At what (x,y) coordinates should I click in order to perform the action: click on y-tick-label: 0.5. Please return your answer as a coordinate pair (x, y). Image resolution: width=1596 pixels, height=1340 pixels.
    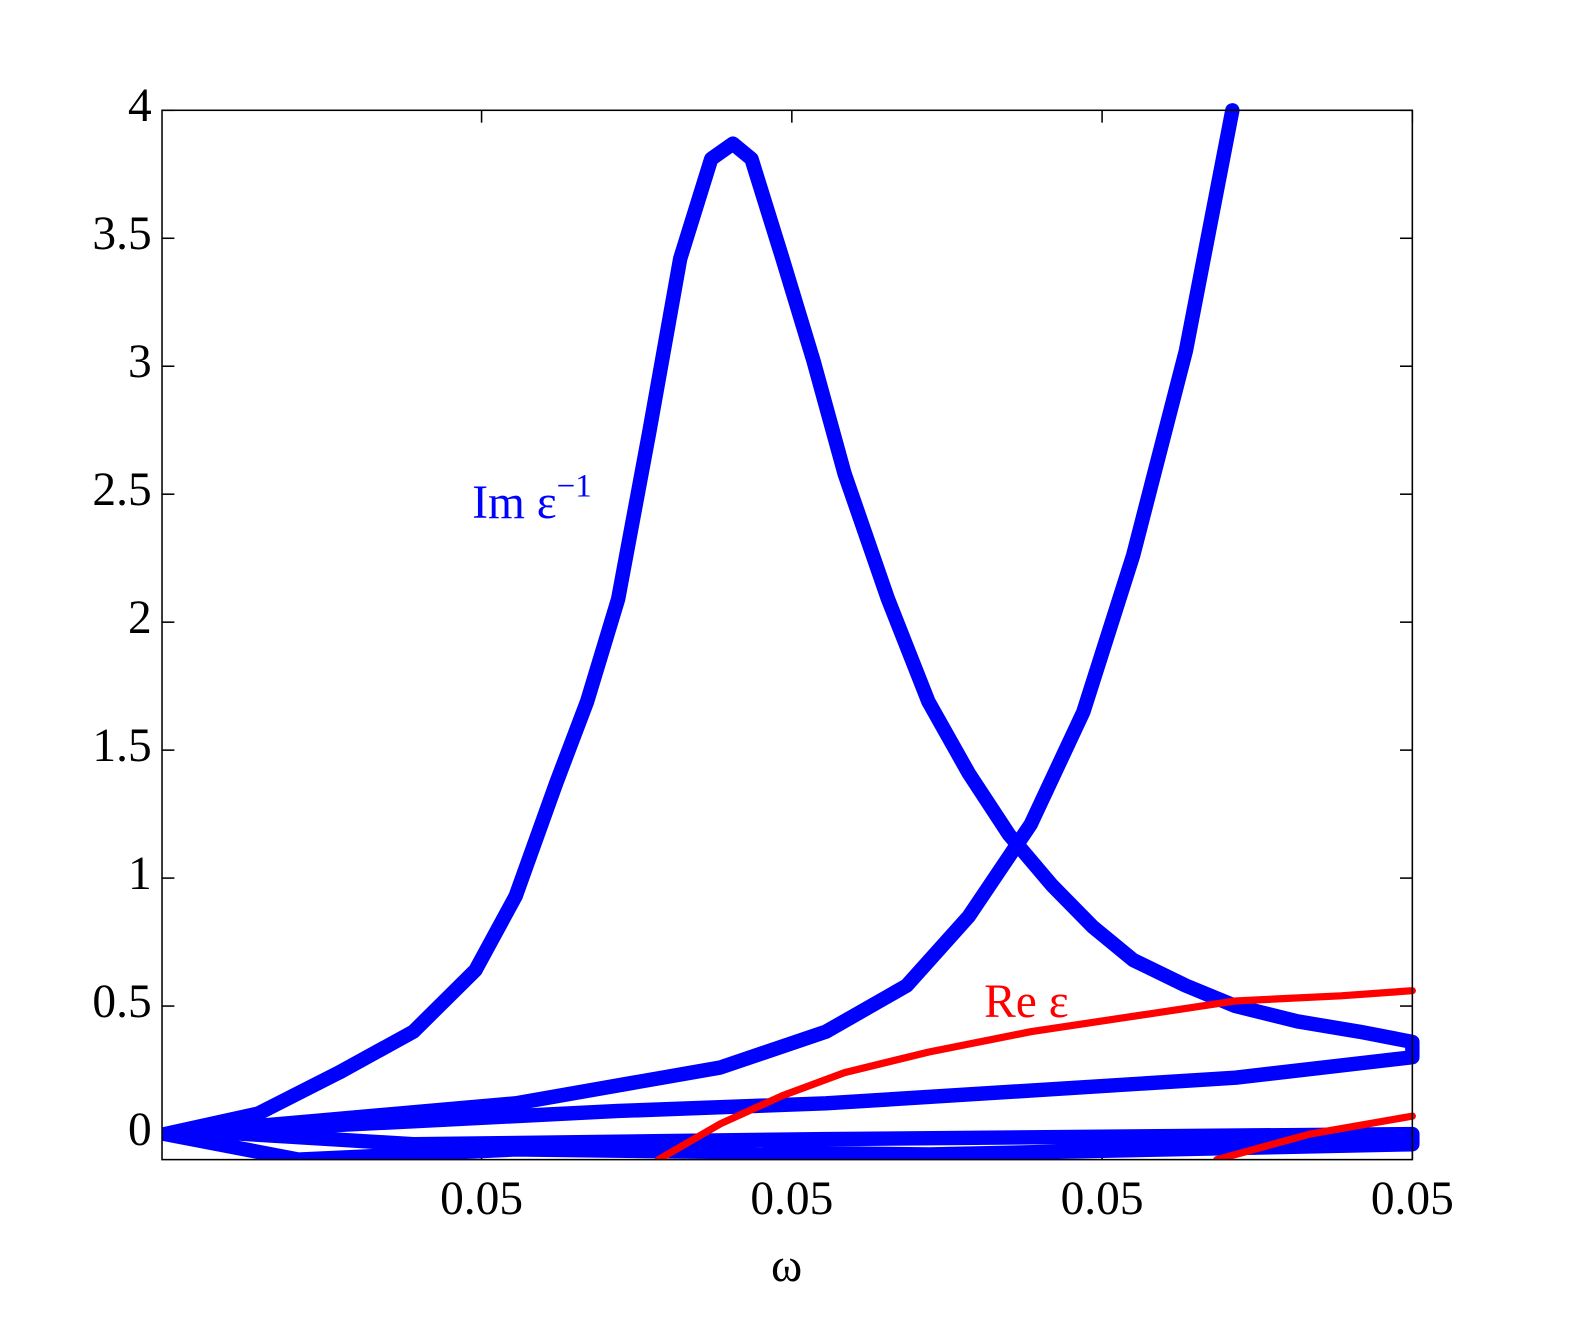
    Looking at the image, I should click on (121, 1002).